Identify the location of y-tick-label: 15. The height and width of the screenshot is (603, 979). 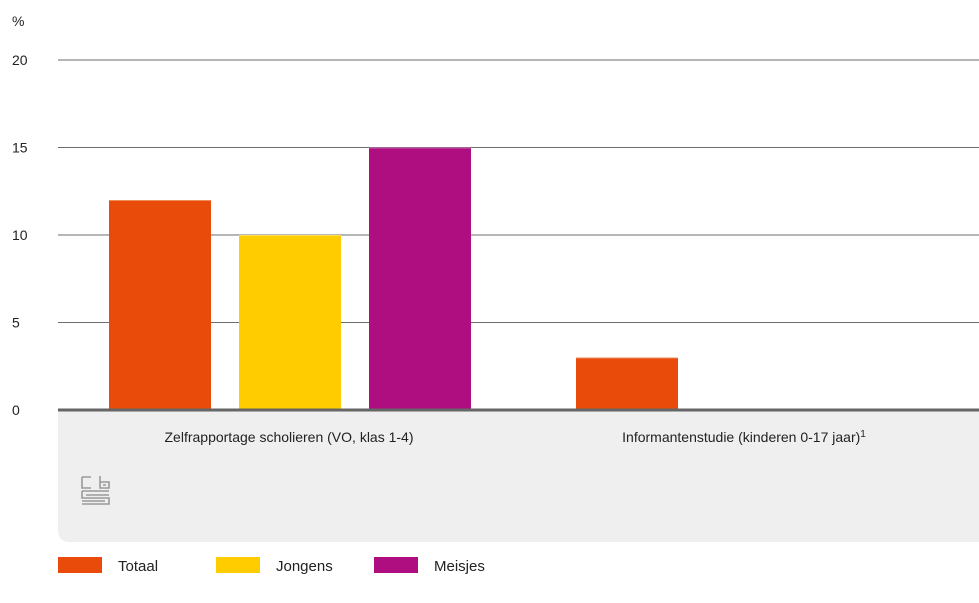
(20, 148).